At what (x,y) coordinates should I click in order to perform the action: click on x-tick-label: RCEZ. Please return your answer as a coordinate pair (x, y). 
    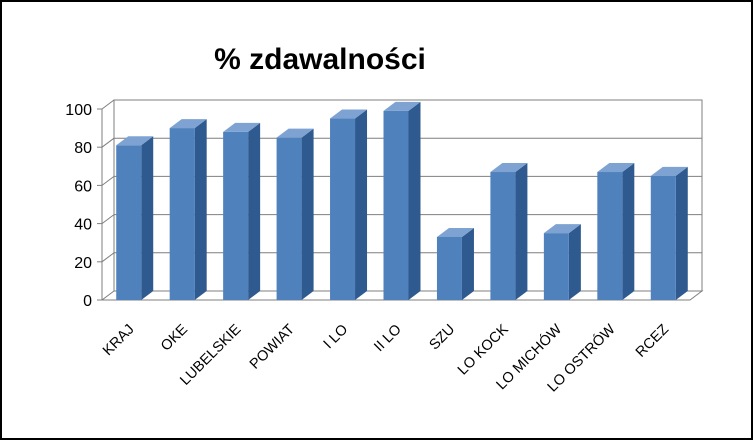
    Looking at the image, I should click on (652, 340).